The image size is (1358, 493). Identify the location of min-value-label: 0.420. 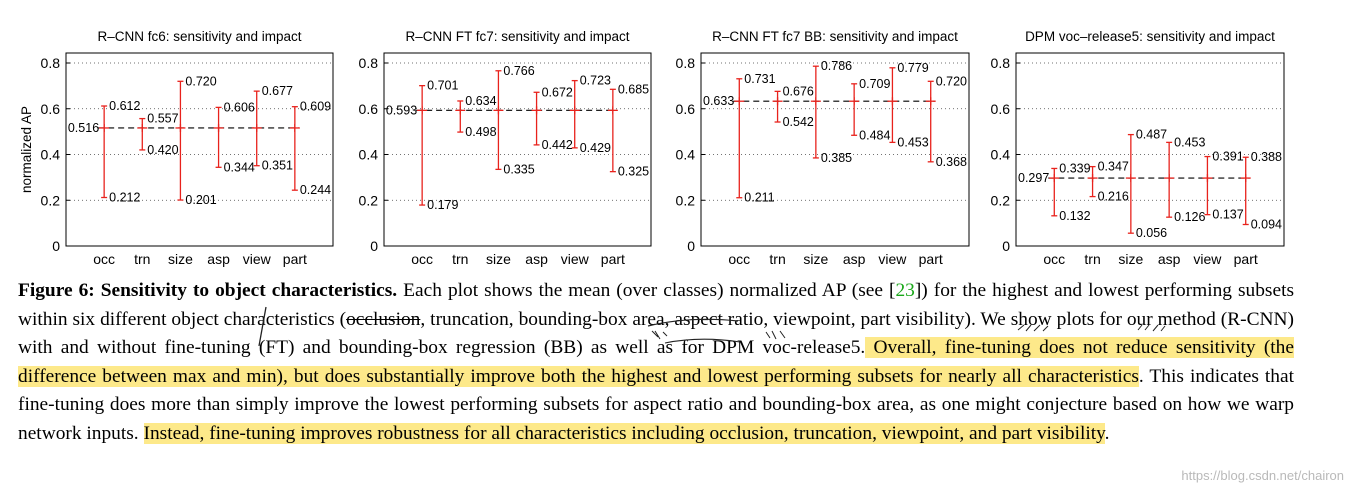
(162, 150).